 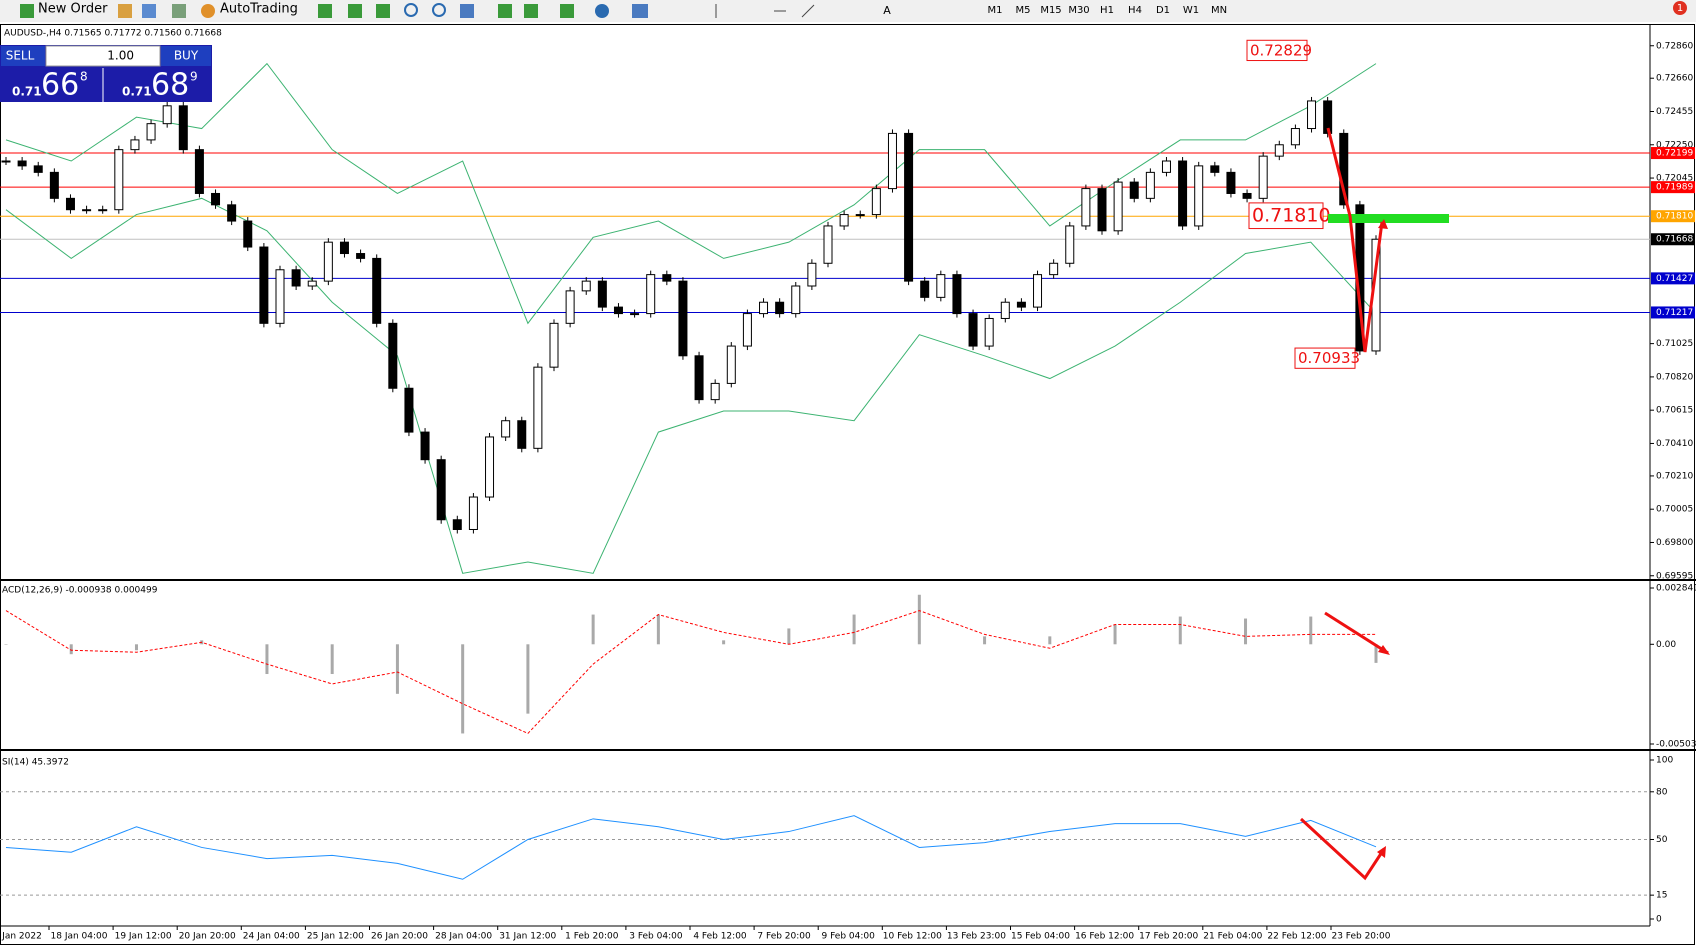 What do you see at coordinates (103, 56) in the screenshot?
I see `lot-input` at bounding box center [103, 56].